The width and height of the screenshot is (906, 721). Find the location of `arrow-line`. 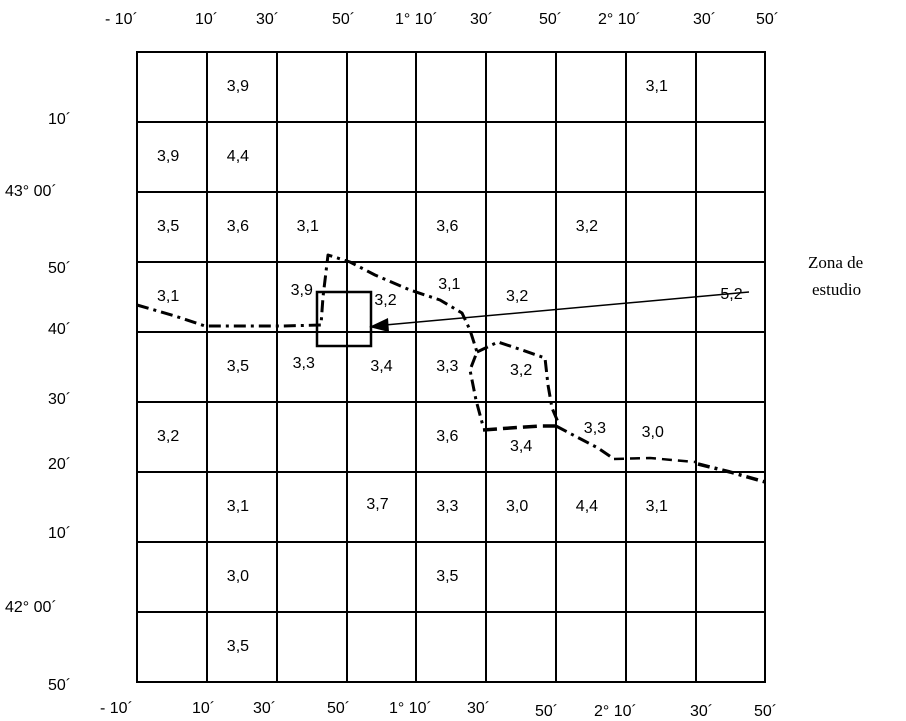

arrow-line is located at coordinates (567, 308).